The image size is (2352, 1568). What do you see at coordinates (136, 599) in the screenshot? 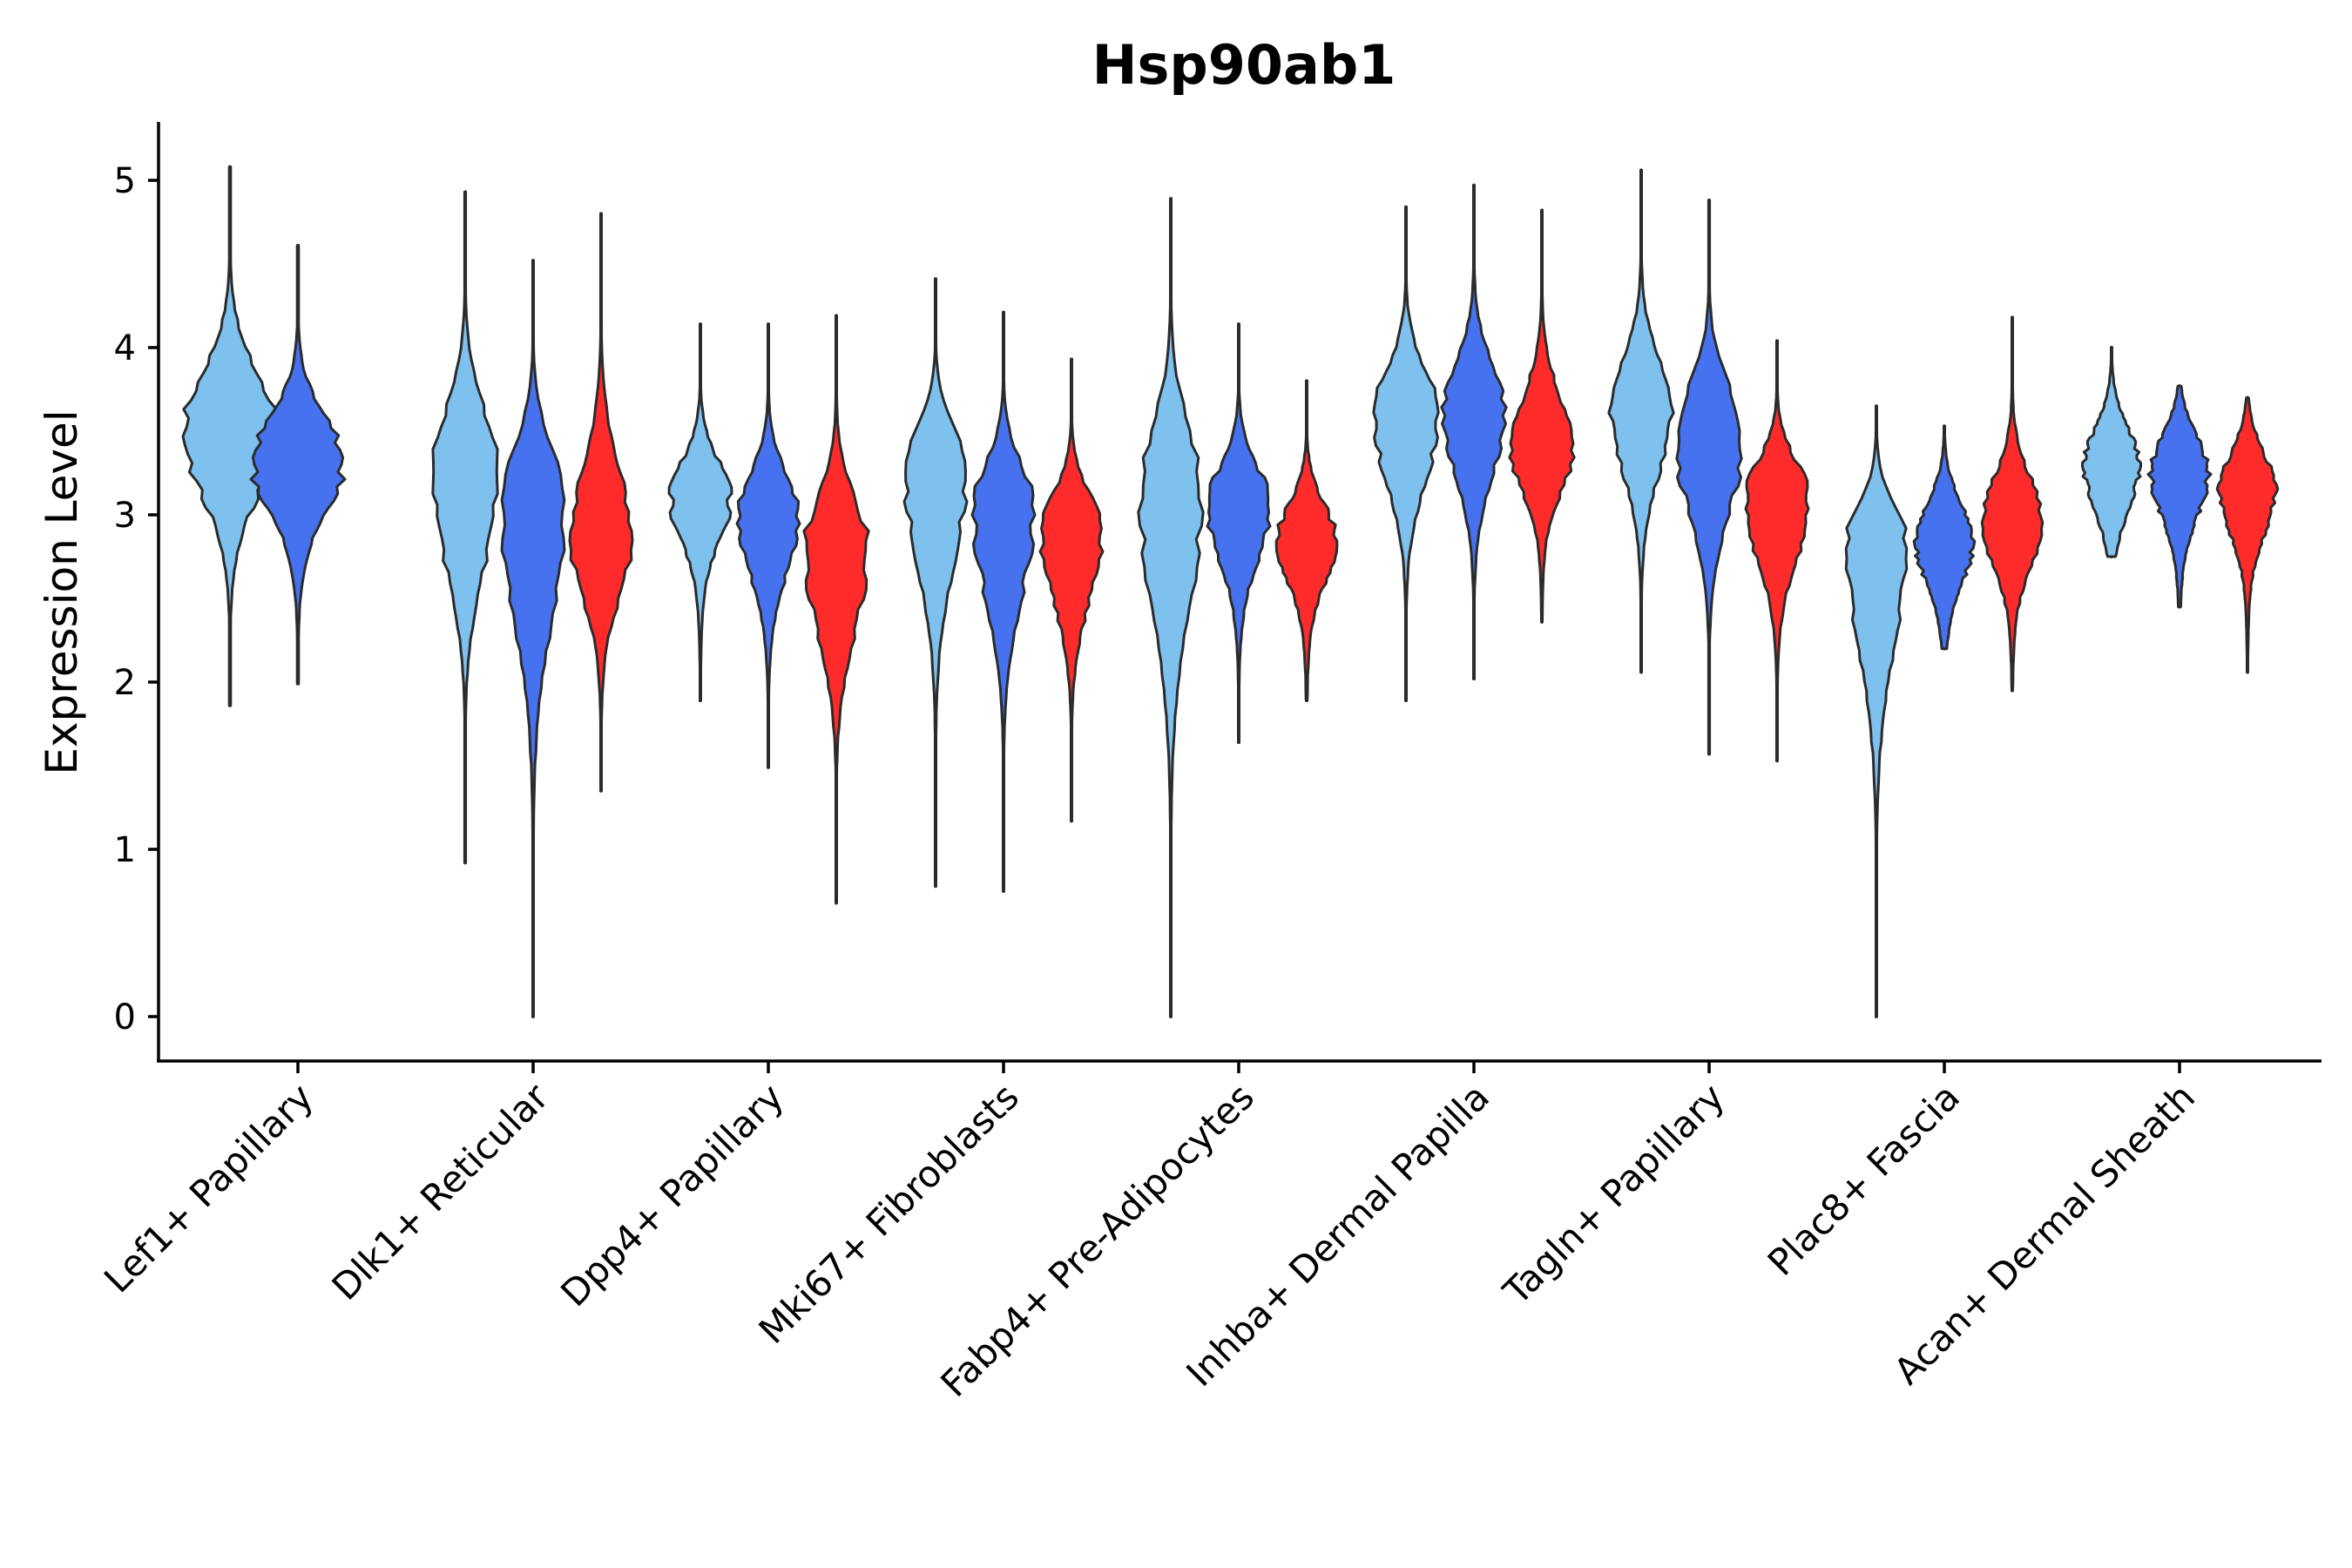
I see `y-axis-ticks: 0 1 2 3 4 5` at bounding box center [136, 599].